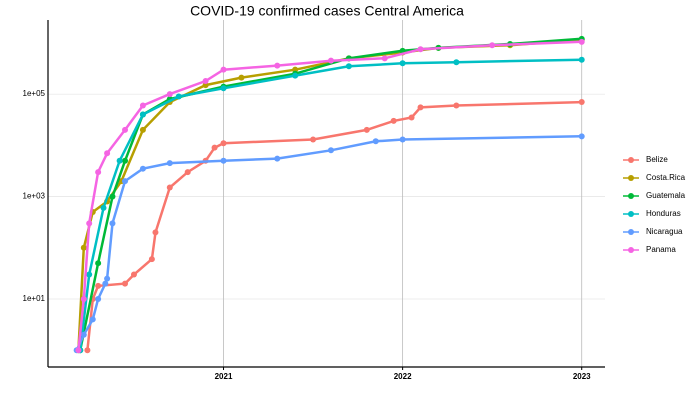 This screenshot has width=700, height=400. What do you see at coordinates (664, 231) in the screenshot?
I see `legend-text: Nicaragua` at bounding box center [664, 231].